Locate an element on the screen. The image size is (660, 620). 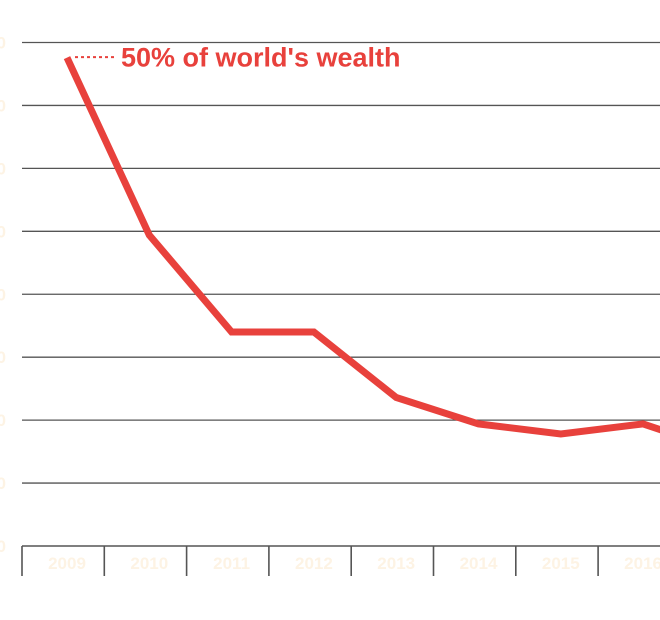
y-tick-label: 150 is located at coordinates (3, 357).